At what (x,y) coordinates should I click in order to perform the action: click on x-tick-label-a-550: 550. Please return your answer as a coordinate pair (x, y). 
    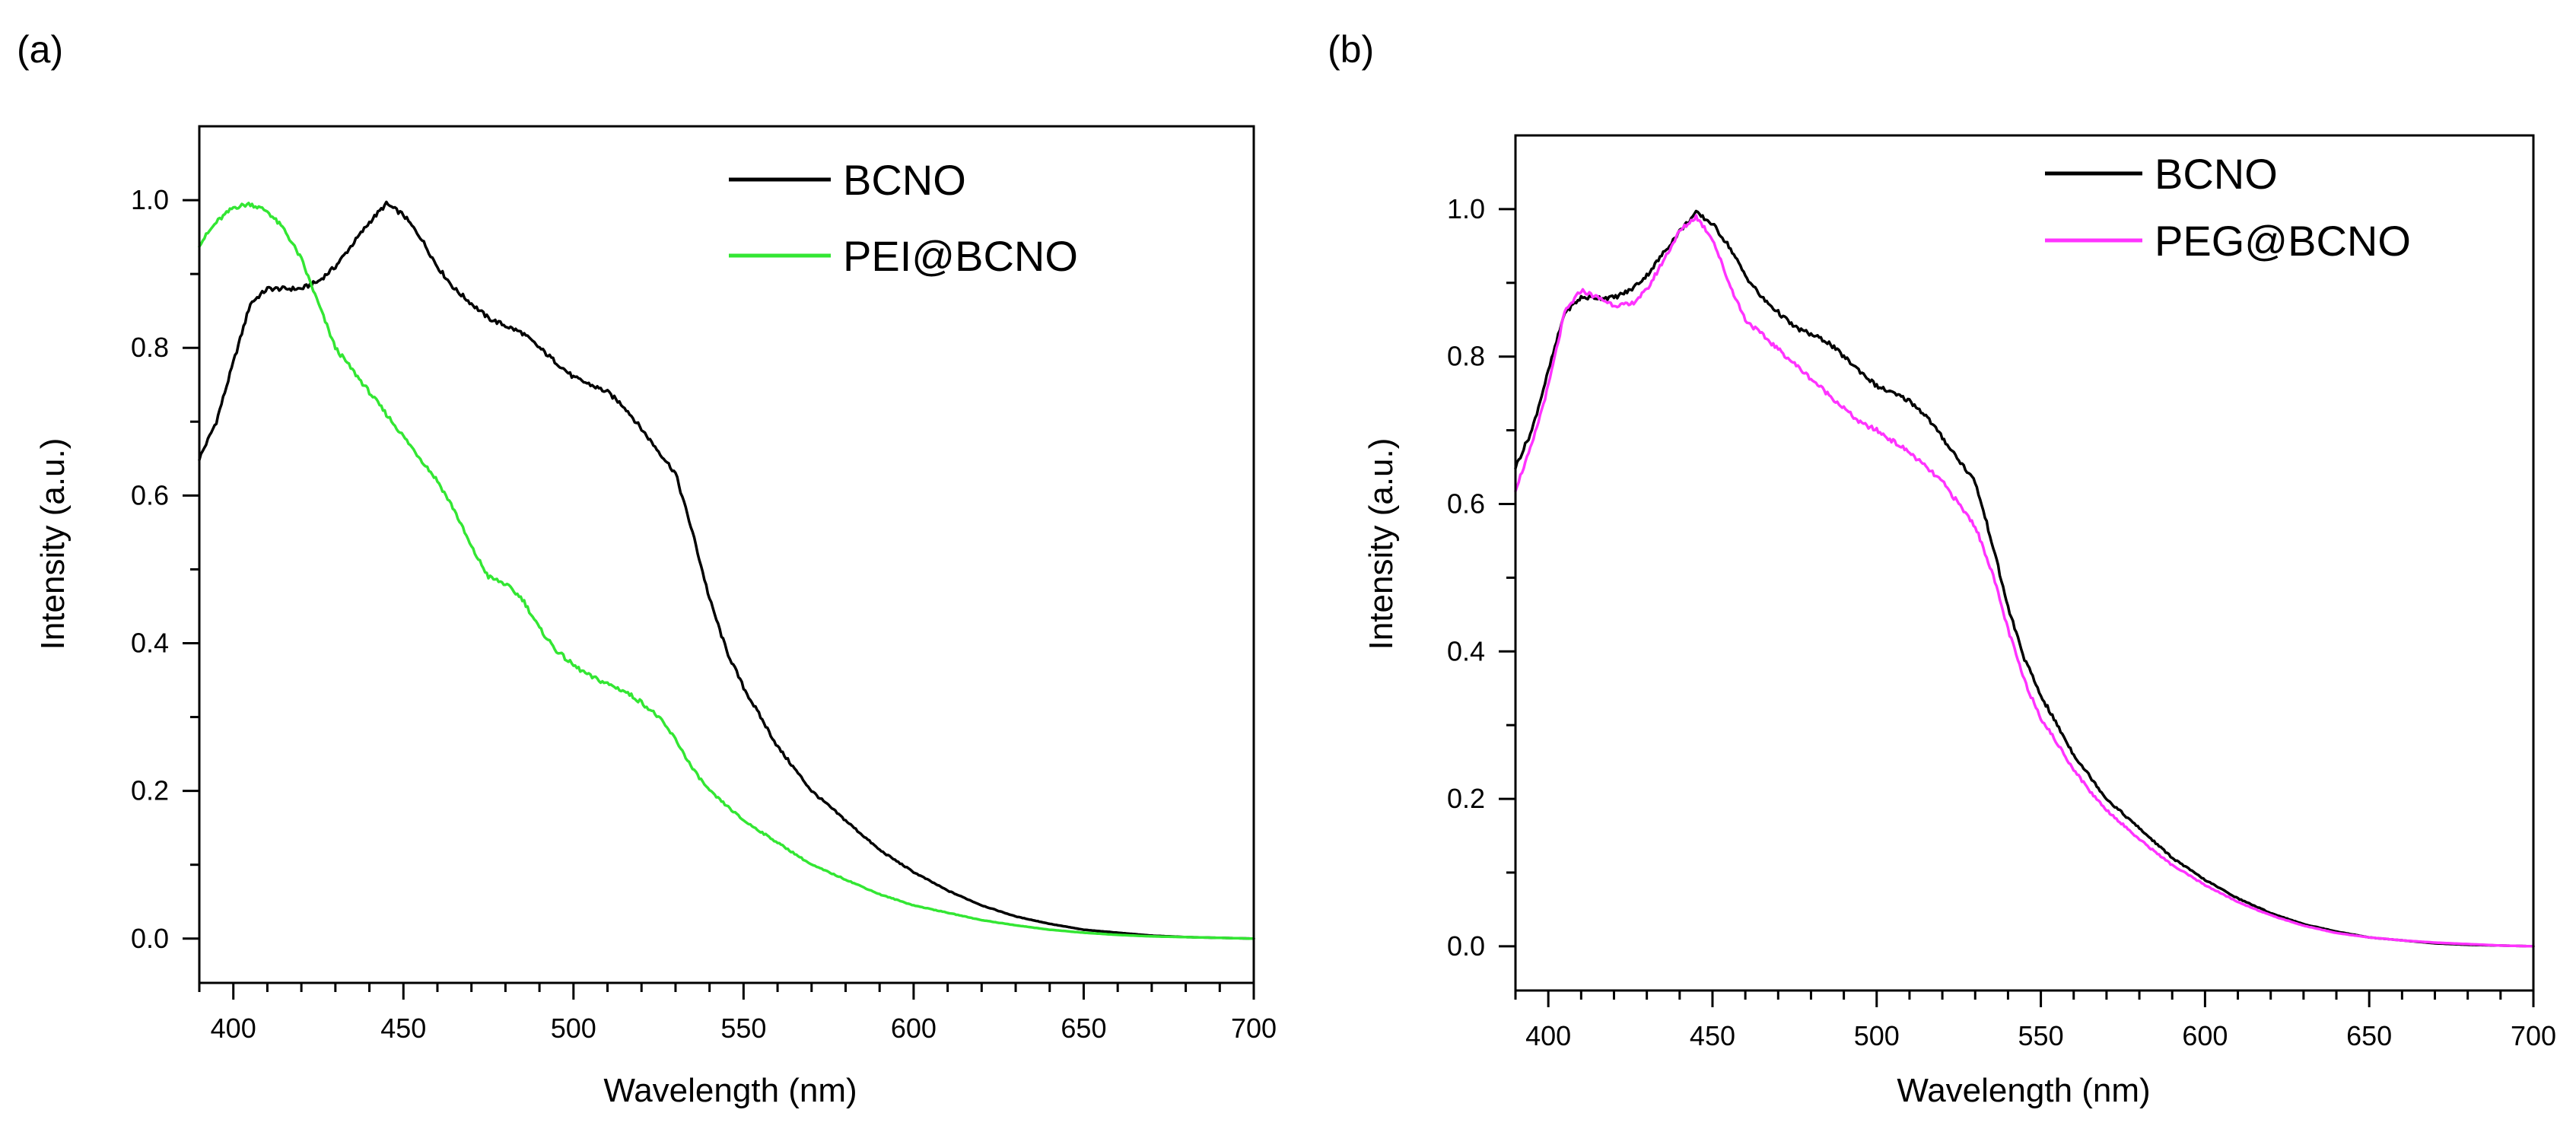
    Looking at the image, I should click on (743, 1028).